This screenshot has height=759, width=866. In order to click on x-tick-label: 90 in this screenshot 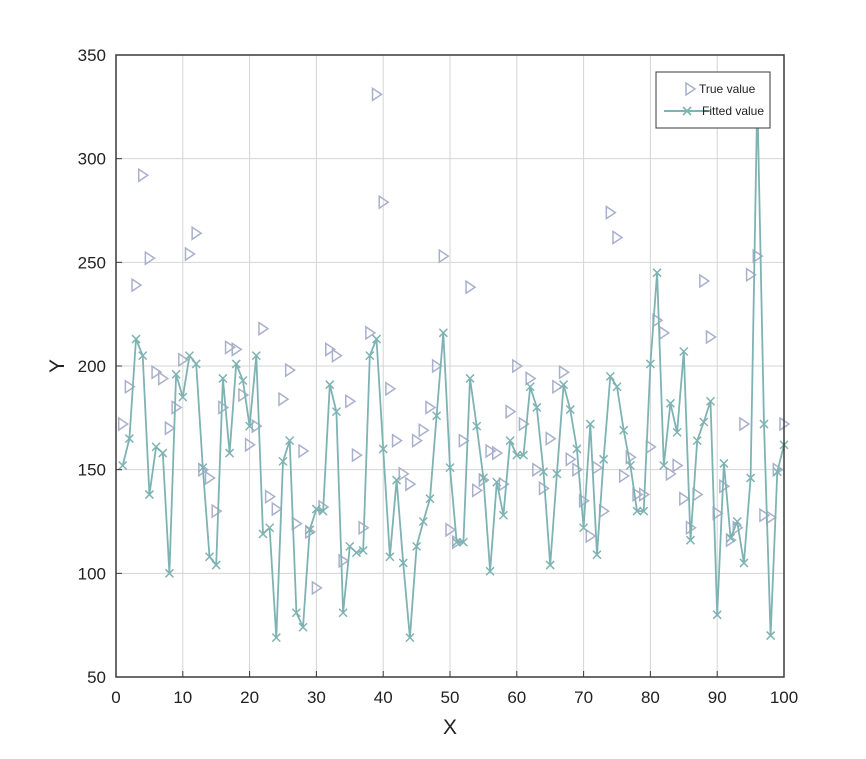, I will do `click(717, 697)`.